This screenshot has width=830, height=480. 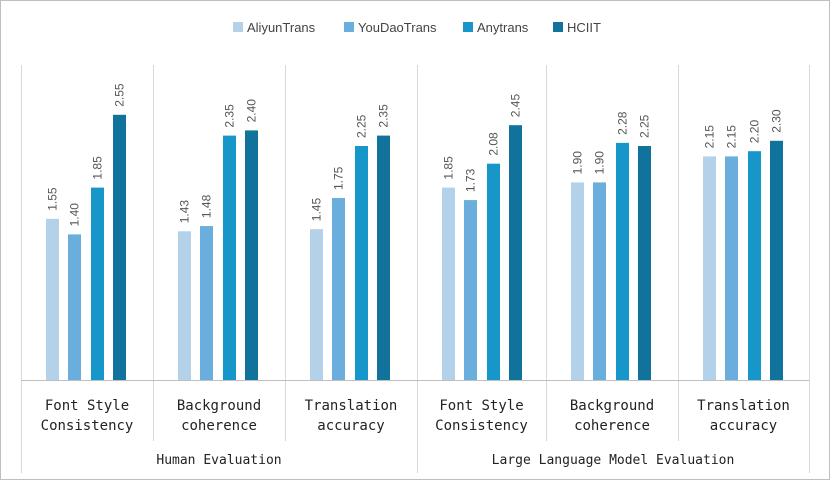 What do you see at coordinates (281, 27) in the screenshot?
I see `legend-label-aliyuntrans: AliyunTrans` at bounding box center [281, 27].